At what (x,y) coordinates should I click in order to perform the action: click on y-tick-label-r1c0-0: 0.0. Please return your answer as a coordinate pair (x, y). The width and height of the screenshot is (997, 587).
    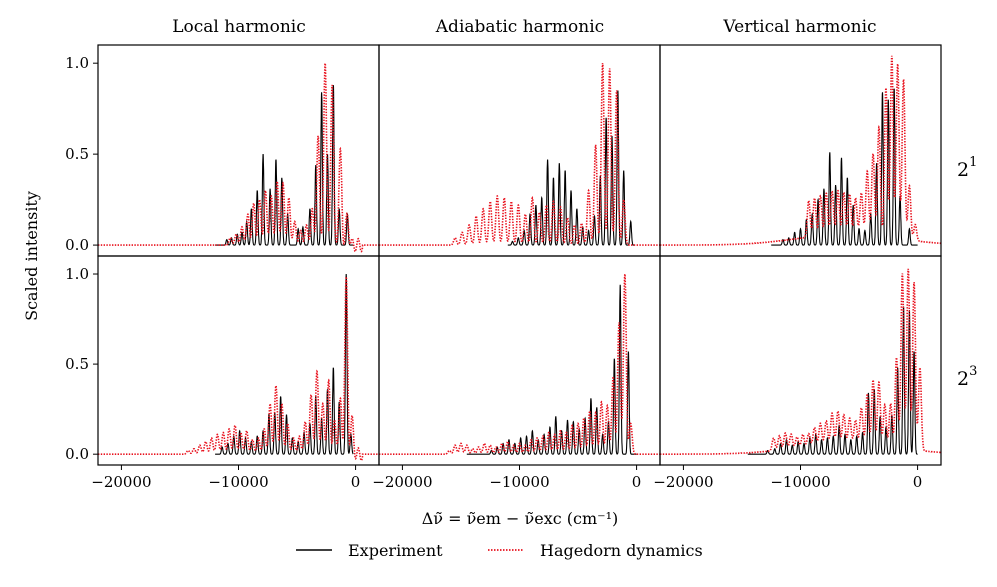
    Looking at the image, I should click on (77, 454).